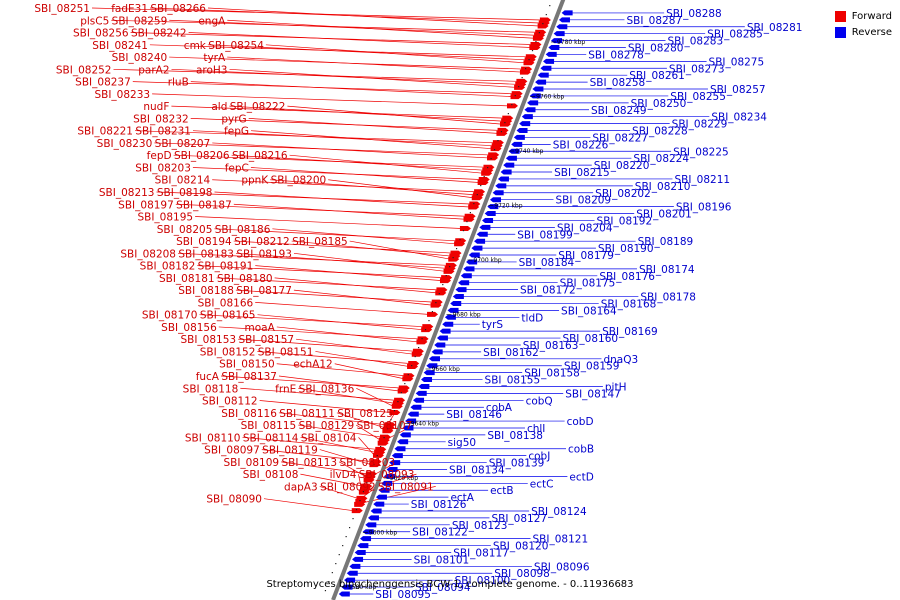 This screenshot has width=900, height=600. Describe the element at coordinates (622, 166) in the screenshot. I see `reverse-gene-label: SBI_08220` at that location.